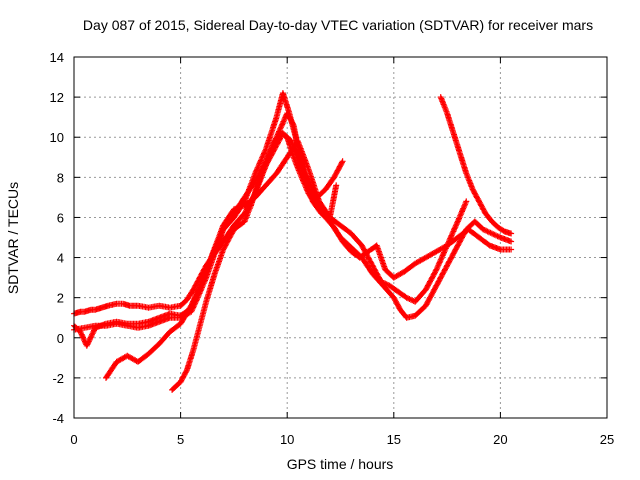 This screenshot has height=480, width=640. What do you see at coordinates (607, 439) in the screenshot?
I see `x-tick-label: 25` at bounding box center [607, 439].